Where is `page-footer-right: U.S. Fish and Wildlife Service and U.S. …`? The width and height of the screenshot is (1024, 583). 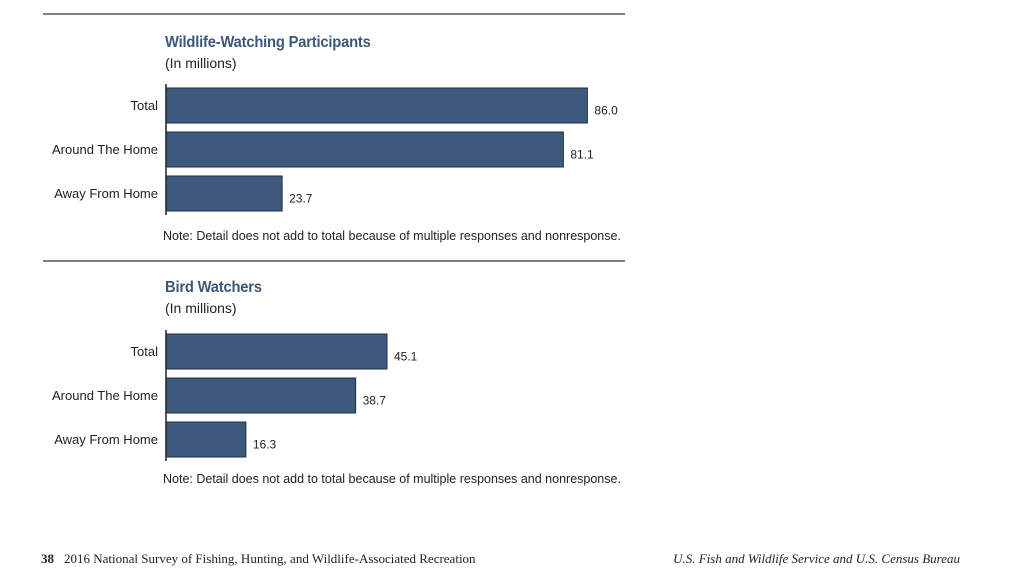
page-footer-right: U.S. Fish and Wildlife Service and U.S. … is located at coordinates (816, 558).